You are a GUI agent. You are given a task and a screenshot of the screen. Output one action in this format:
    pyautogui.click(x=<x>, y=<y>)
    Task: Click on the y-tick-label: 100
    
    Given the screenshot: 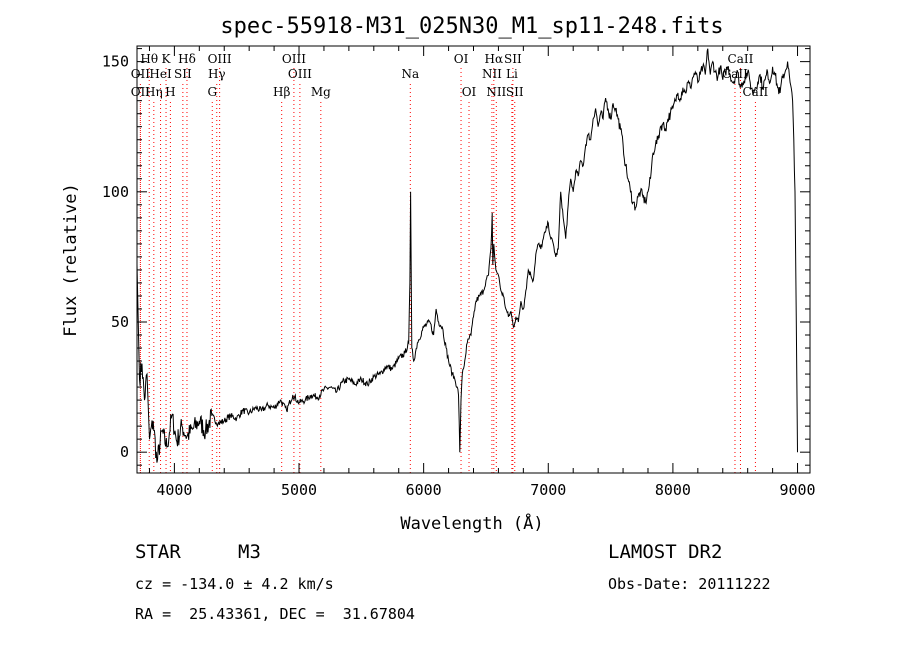 What is the action you would take?
    pyautogui.click(x=115, y=192)
    